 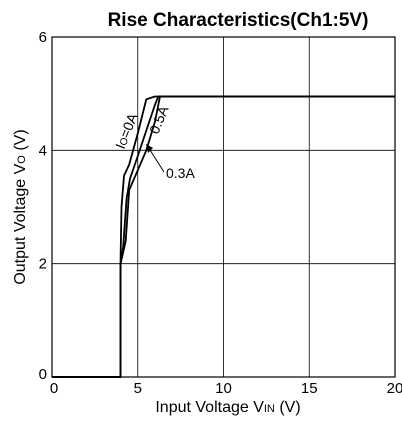 What do you see at coordinates (43, 264) in the screenshot?
I see `y-tick-label-2: 2` at bounding box center [43, 264].